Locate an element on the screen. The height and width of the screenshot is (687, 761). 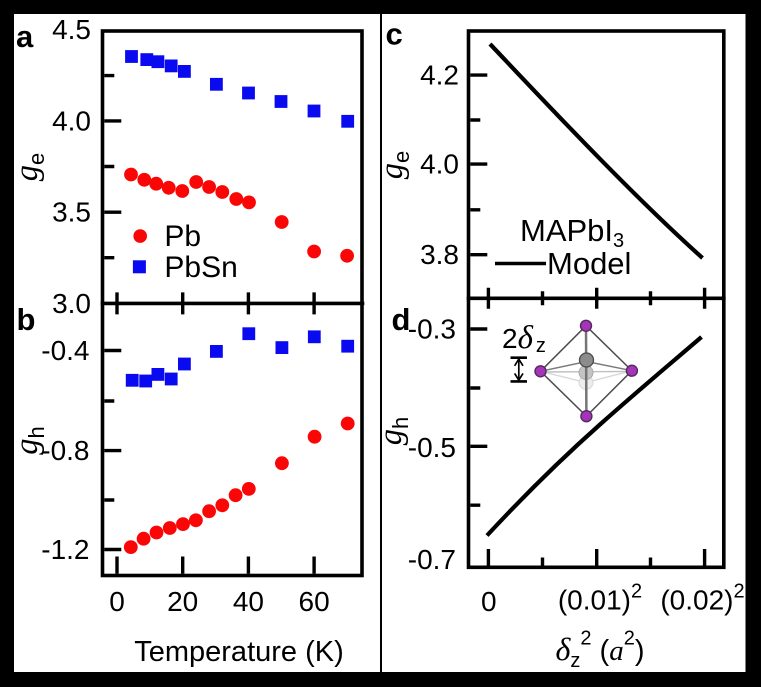
svg-text: Pb is located at coordinates (182, 236).